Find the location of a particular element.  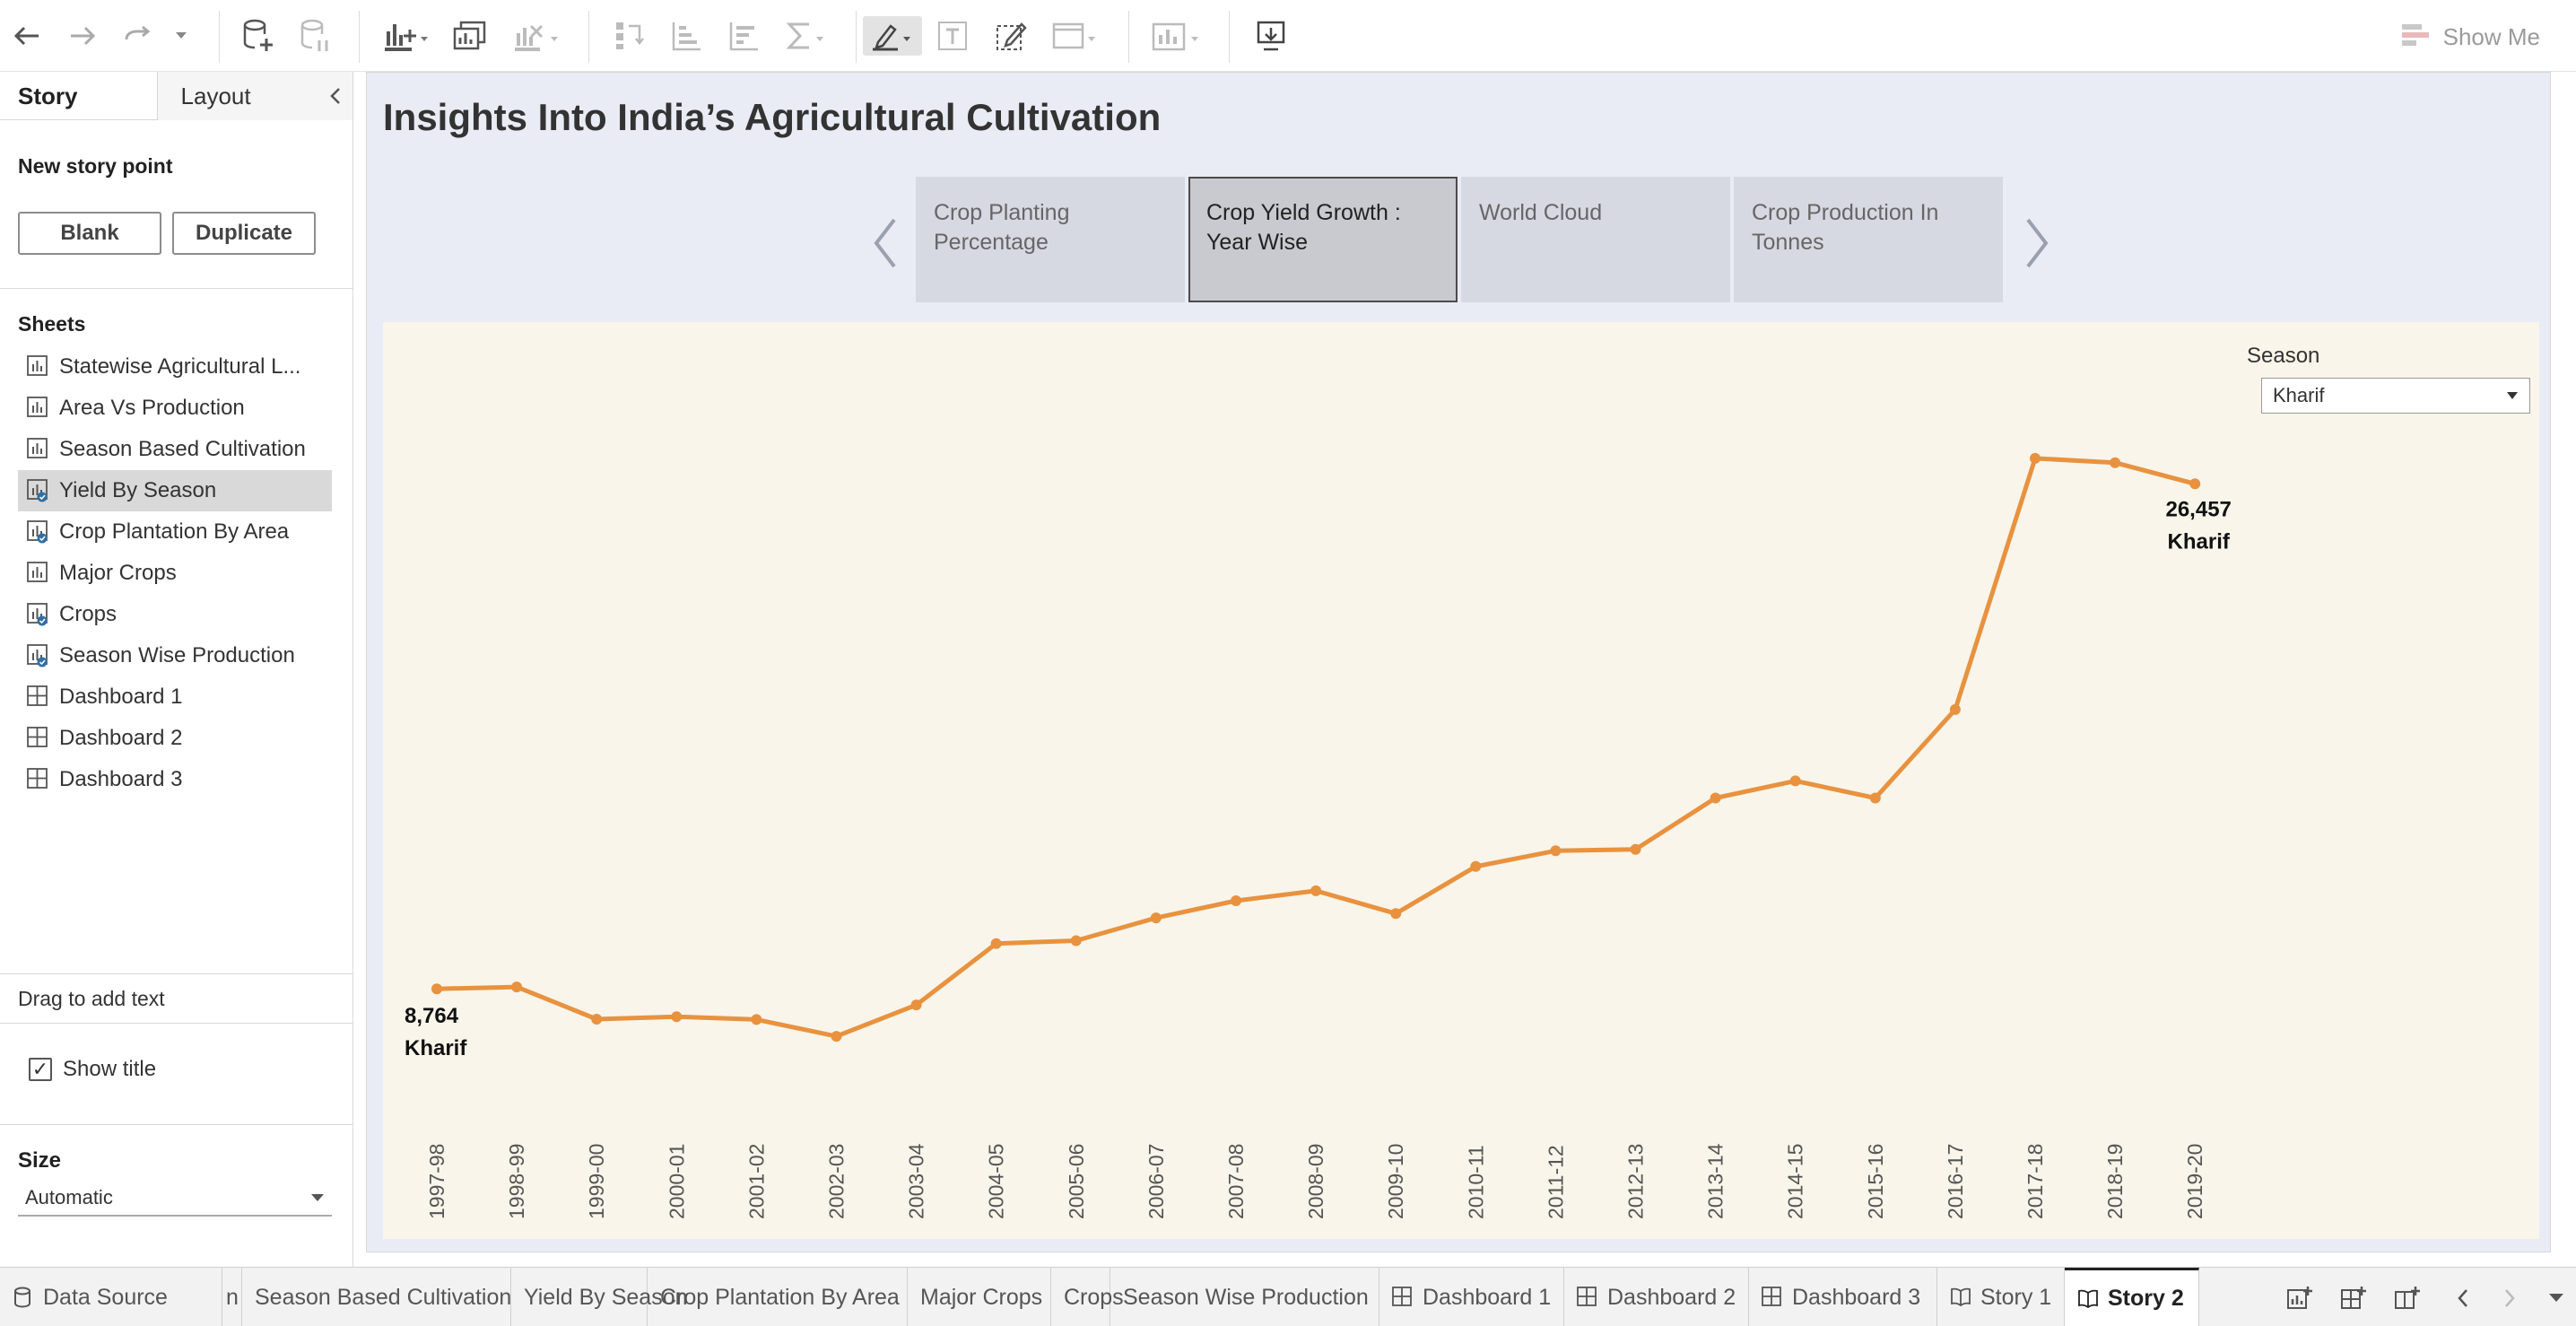

sheet-item: Major Crops is located at coordinates (175, 573).